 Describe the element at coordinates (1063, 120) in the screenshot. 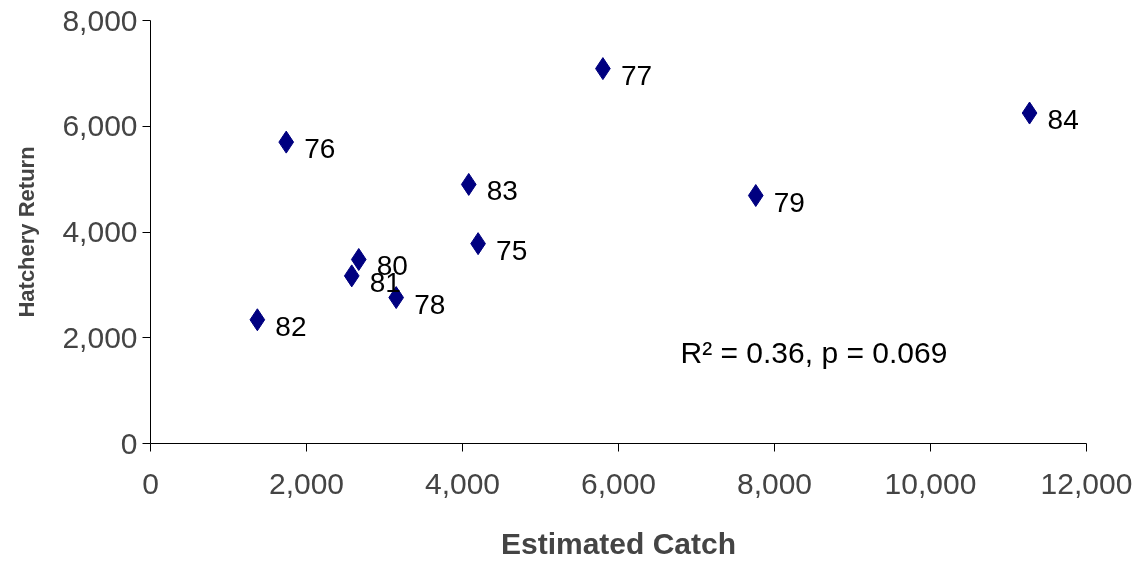

I see `annotation: 84` at that location.